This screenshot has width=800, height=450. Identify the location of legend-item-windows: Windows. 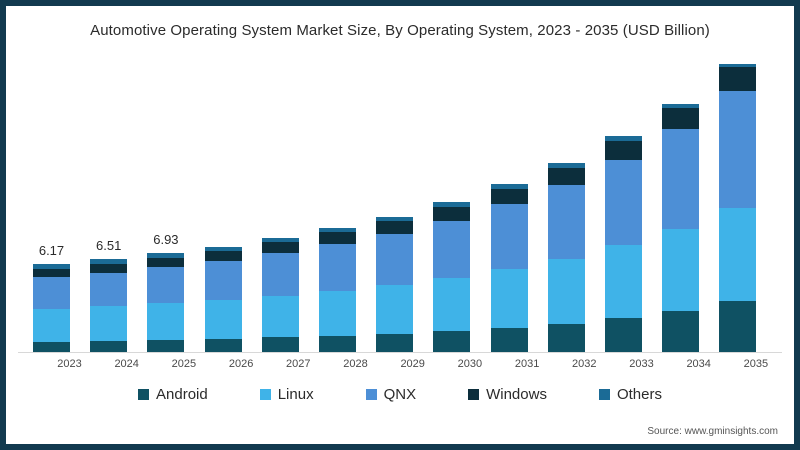
(507, 394).